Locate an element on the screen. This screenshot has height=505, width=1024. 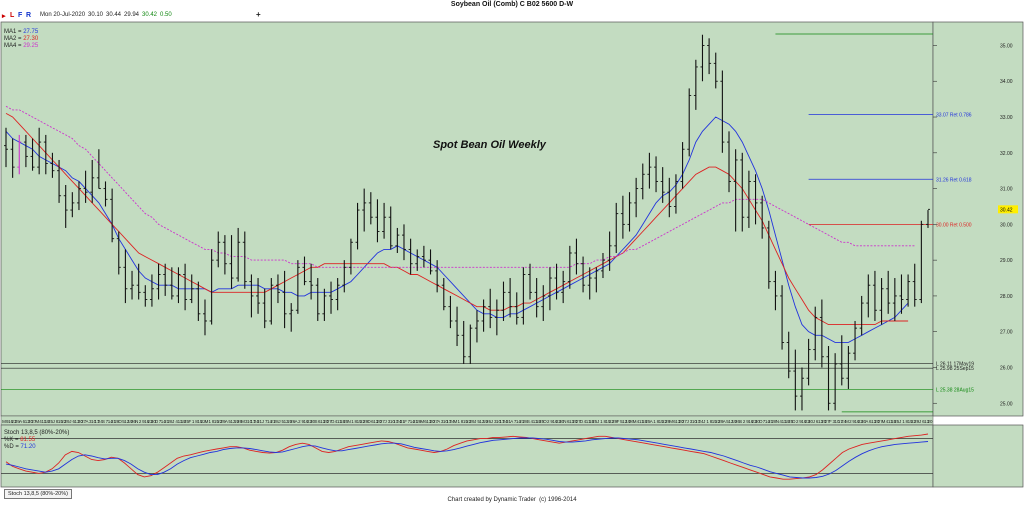
x-tick-label-46: D is located at coordinates (157, 421).